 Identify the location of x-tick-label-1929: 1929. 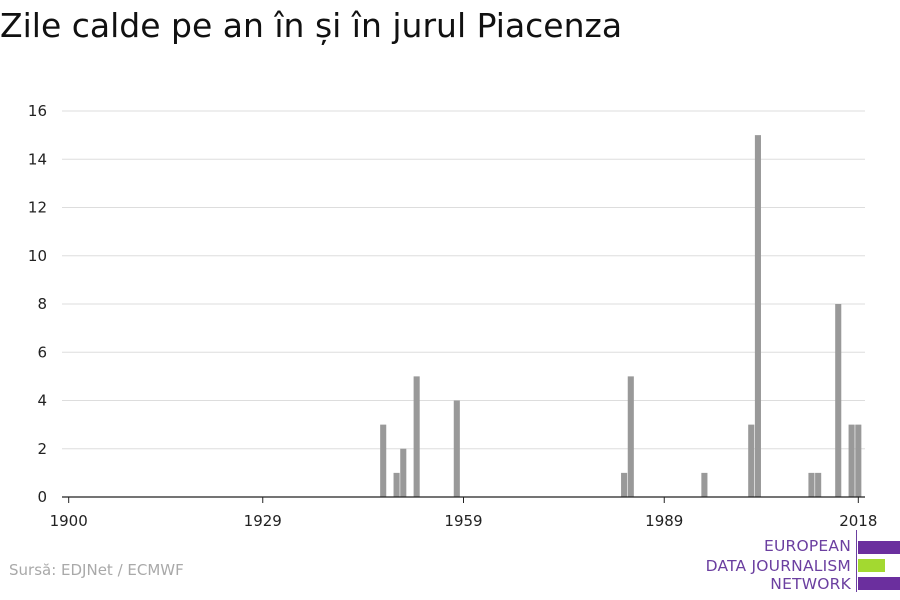
(263, 521).